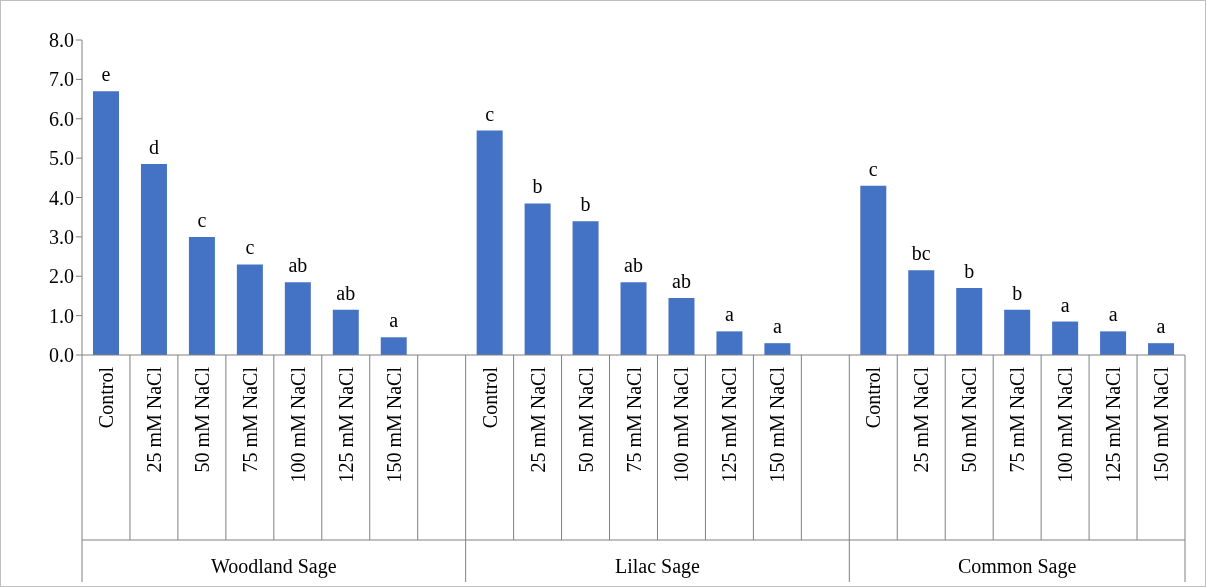  I want to click on data-label: bc, so click(921, 253).